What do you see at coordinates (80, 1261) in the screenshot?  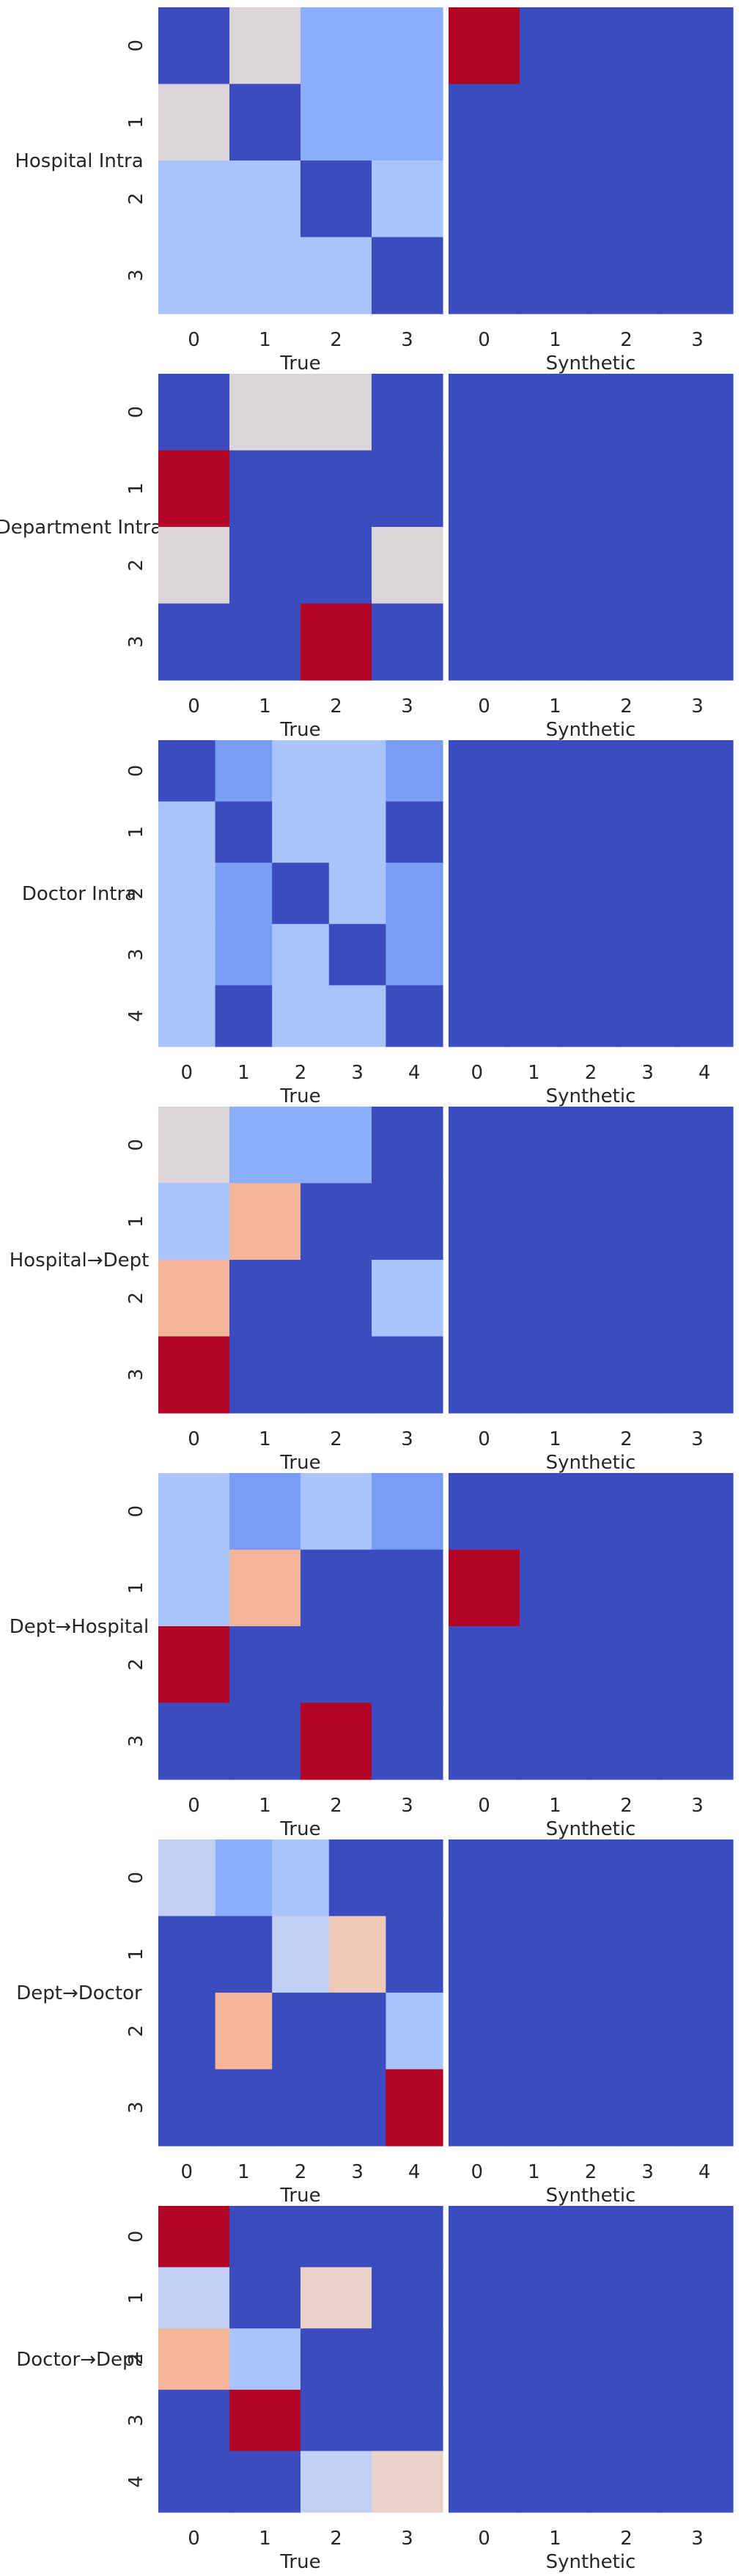 I see `row-label-3: Hospital→Dept` at bounding box center [80, 1261].